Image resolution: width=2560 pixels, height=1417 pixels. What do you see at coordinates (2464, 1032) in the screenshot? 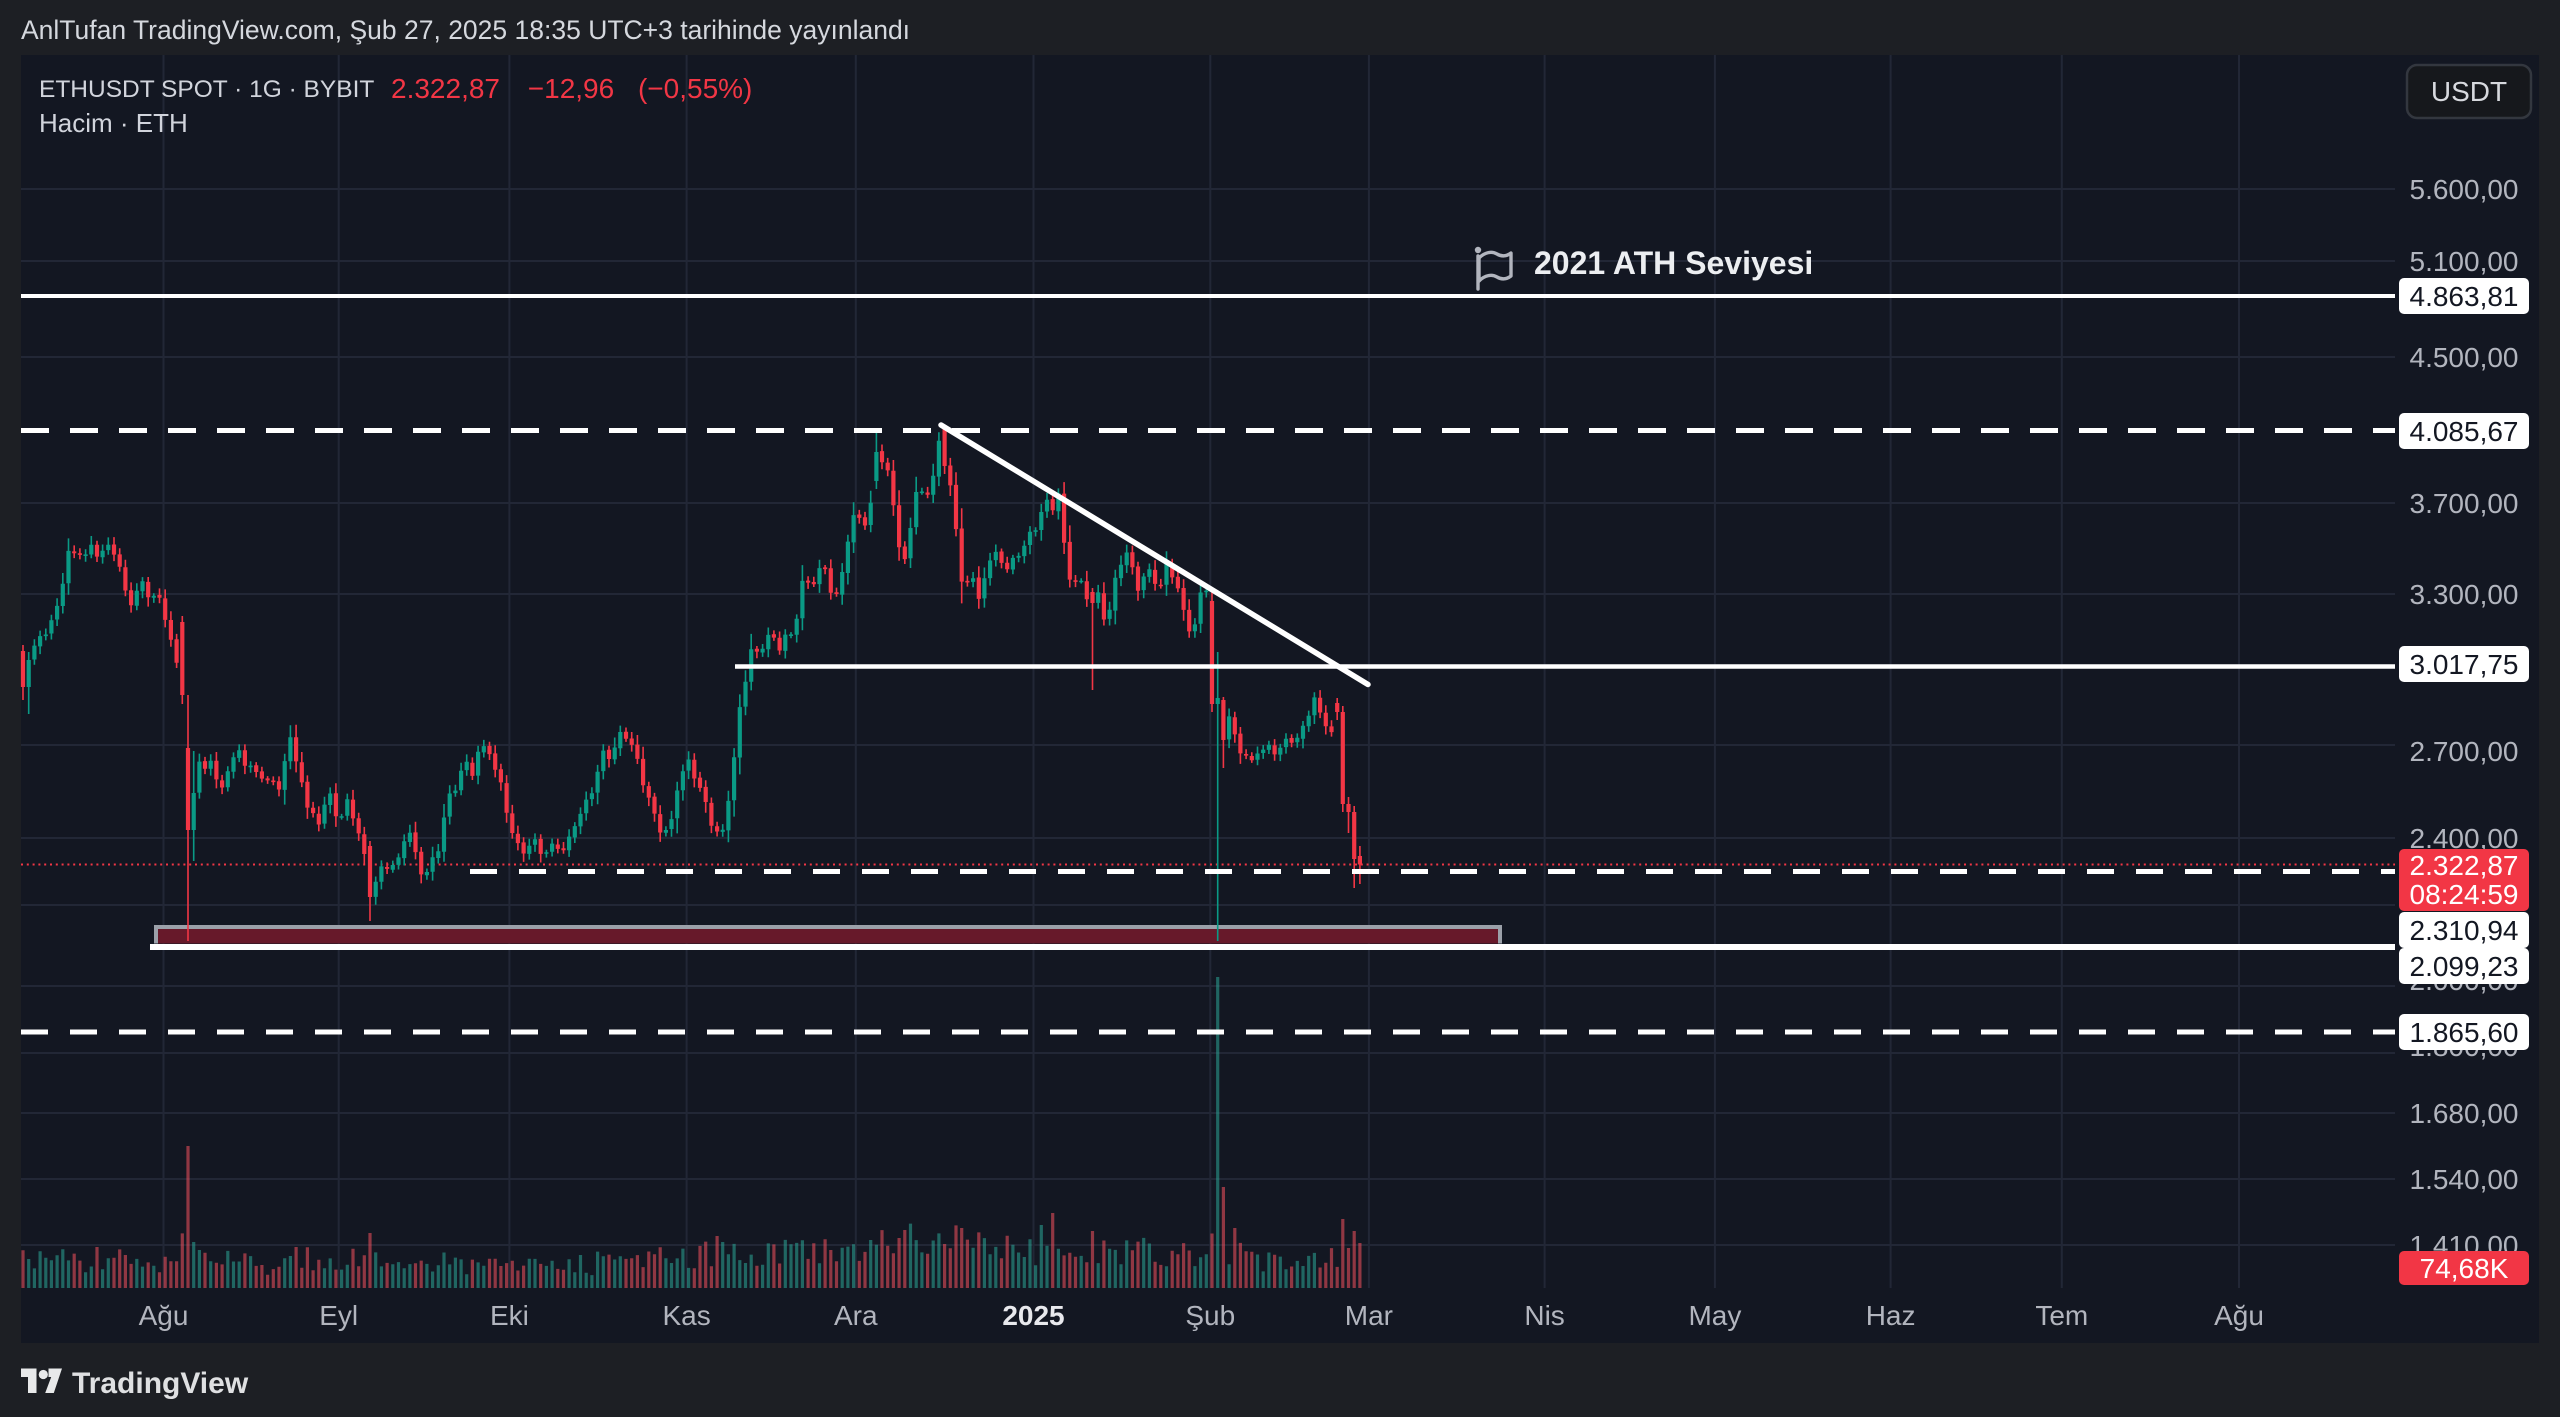
I see `svg-text: 1.865,60` at bounding box center [2464, 1032].